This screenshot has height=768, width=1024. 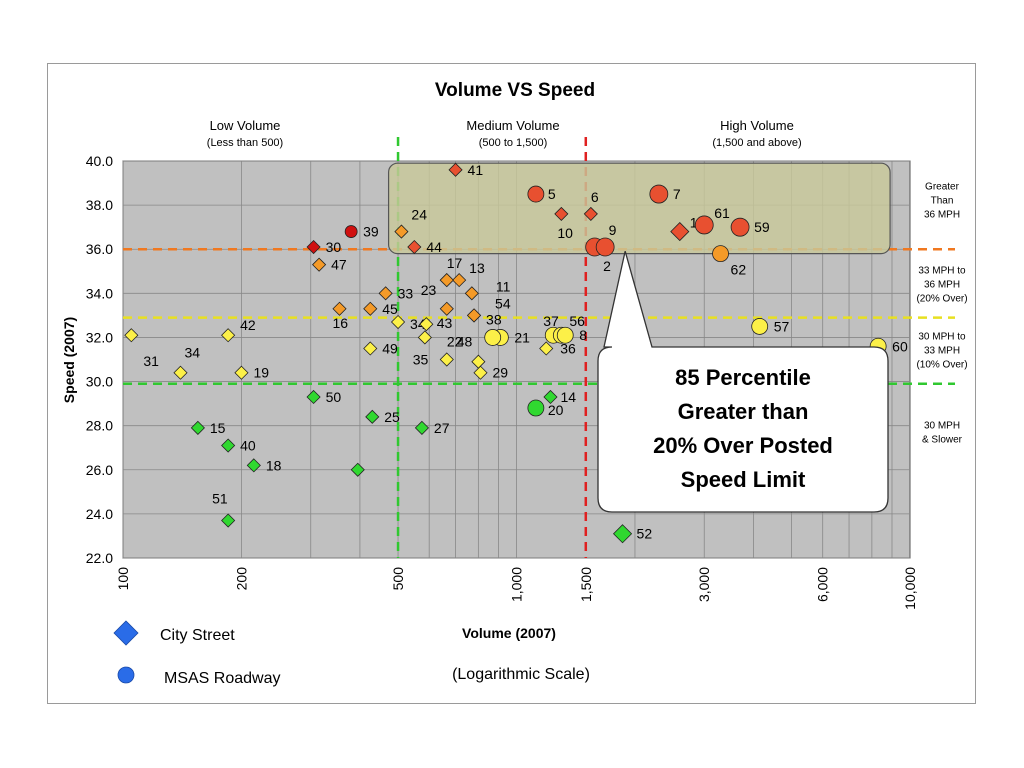 What do you see at coordinates (942, 271) in the screenshot?
I see `speed-band-label: 33 MPH to` at bounding box center [942, 271].